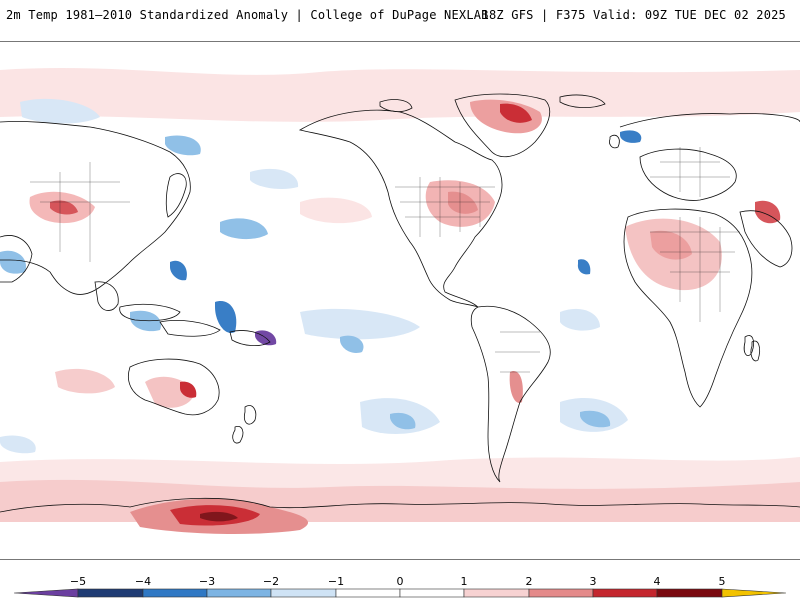  Describe the element at coordinates (529, 581) in the screenshot. I see `colorbar-tick-label: 2` at that location.